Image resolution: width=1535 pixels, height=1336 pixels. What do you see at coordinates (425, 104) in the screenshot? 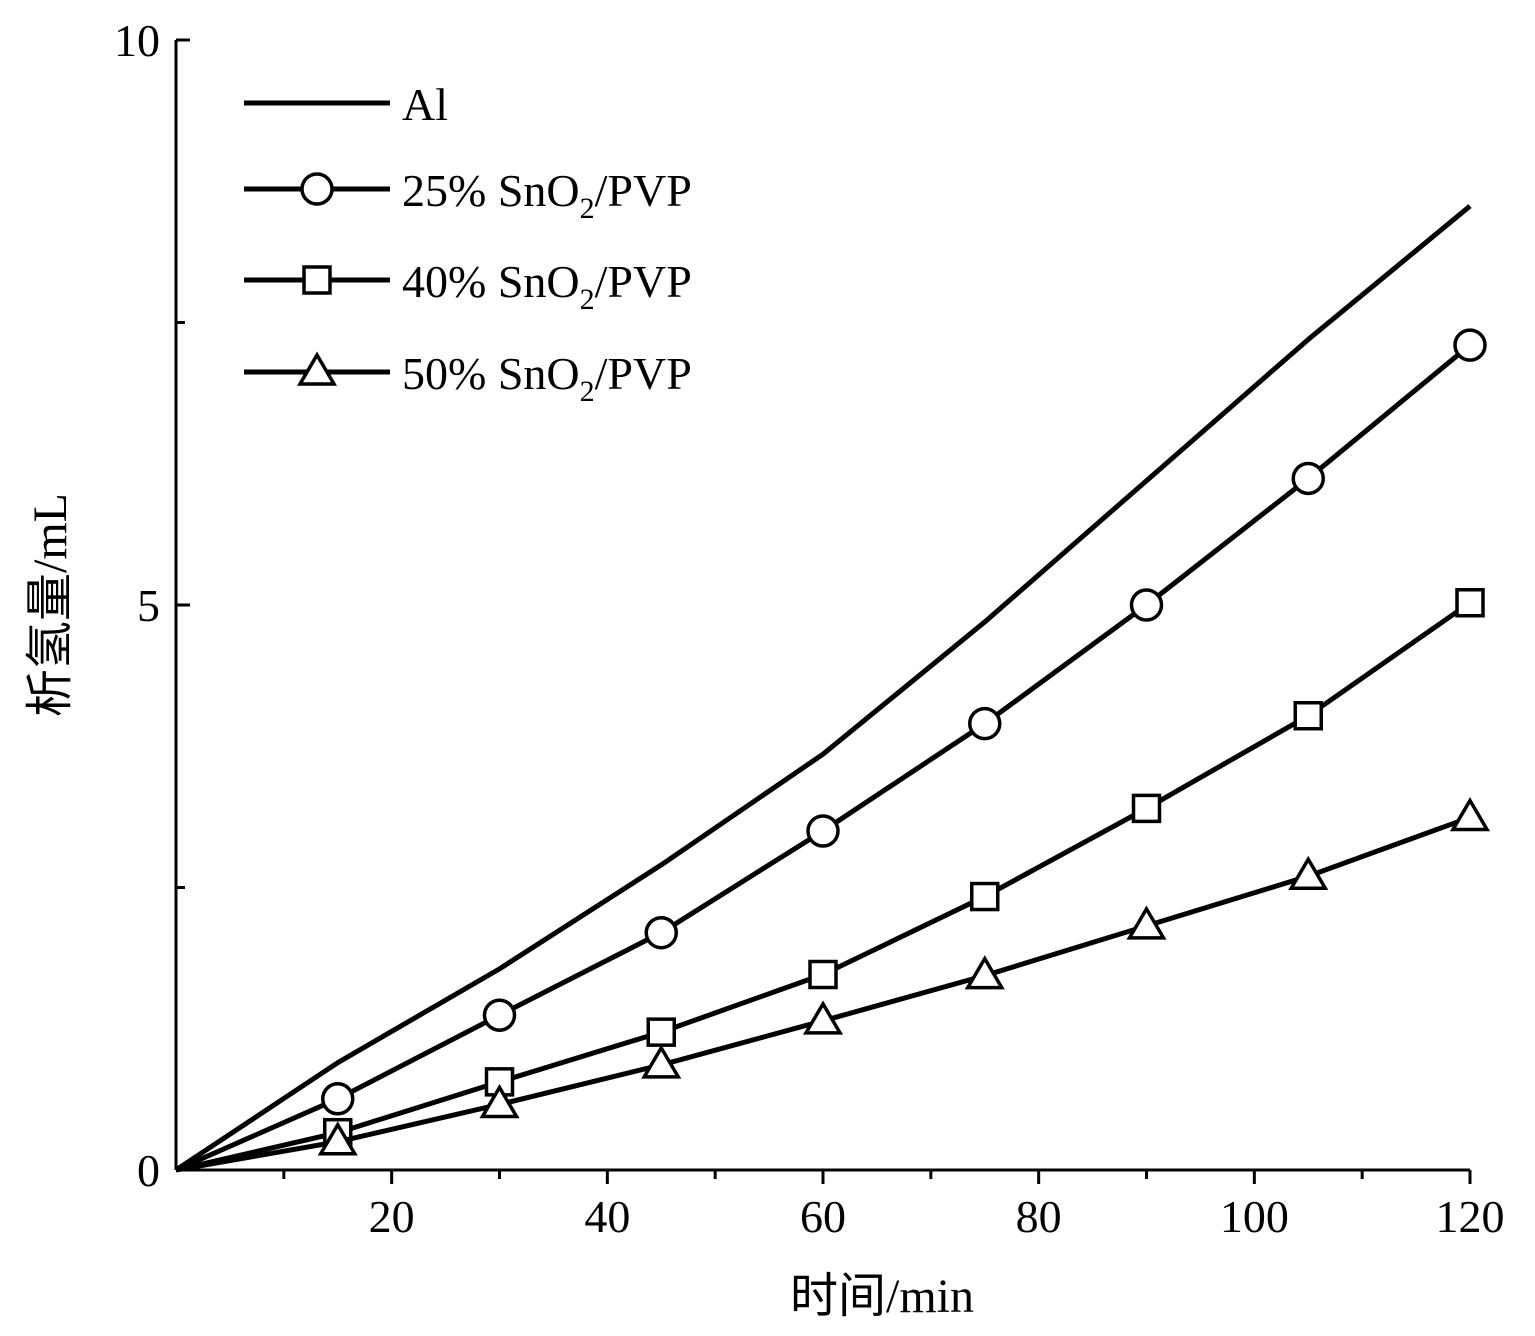
I see `legend-label: Al` at bounding box center [425, 104].